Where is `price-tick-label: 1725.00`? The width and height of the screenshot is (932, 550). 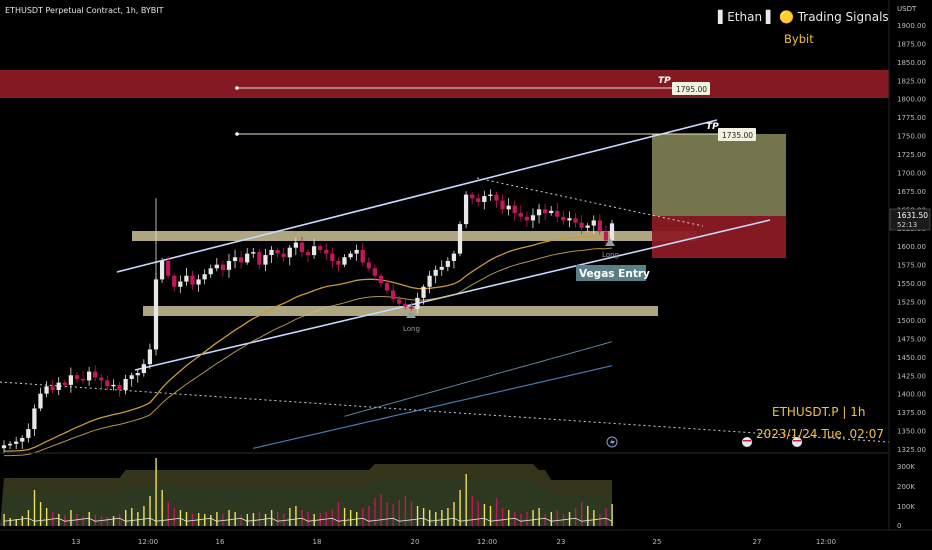
price-tick-label: 1725.00 is located at coordinates (911, 155).